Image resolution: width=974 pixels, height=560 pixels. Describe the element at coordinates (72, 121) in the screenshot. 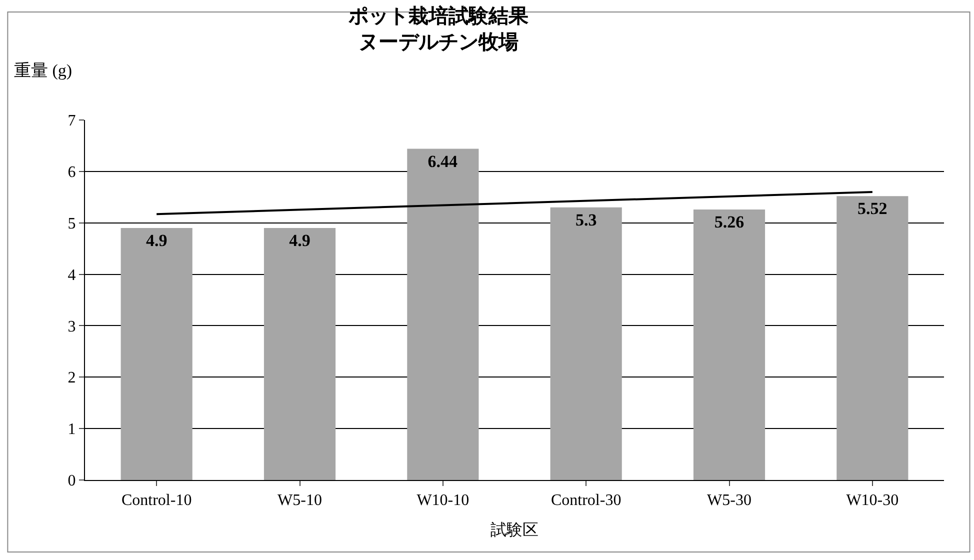

I see `y-tick-label: 7` at that location.